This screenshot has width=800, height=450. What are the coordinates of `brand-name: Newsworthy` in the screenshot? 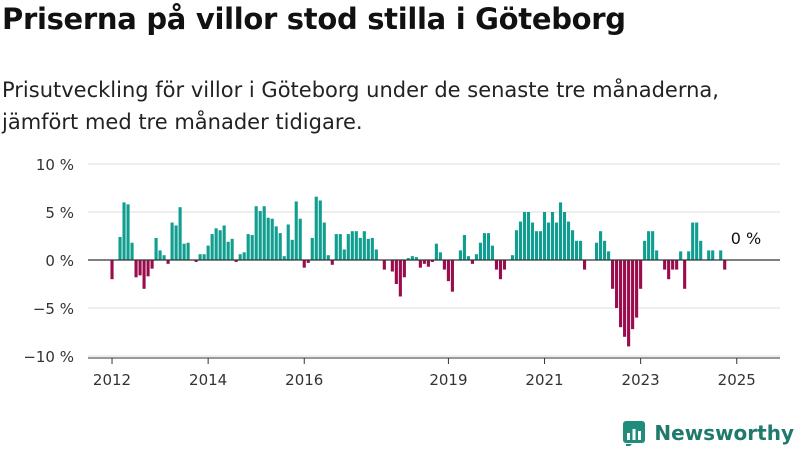 It's located at (724, 433).